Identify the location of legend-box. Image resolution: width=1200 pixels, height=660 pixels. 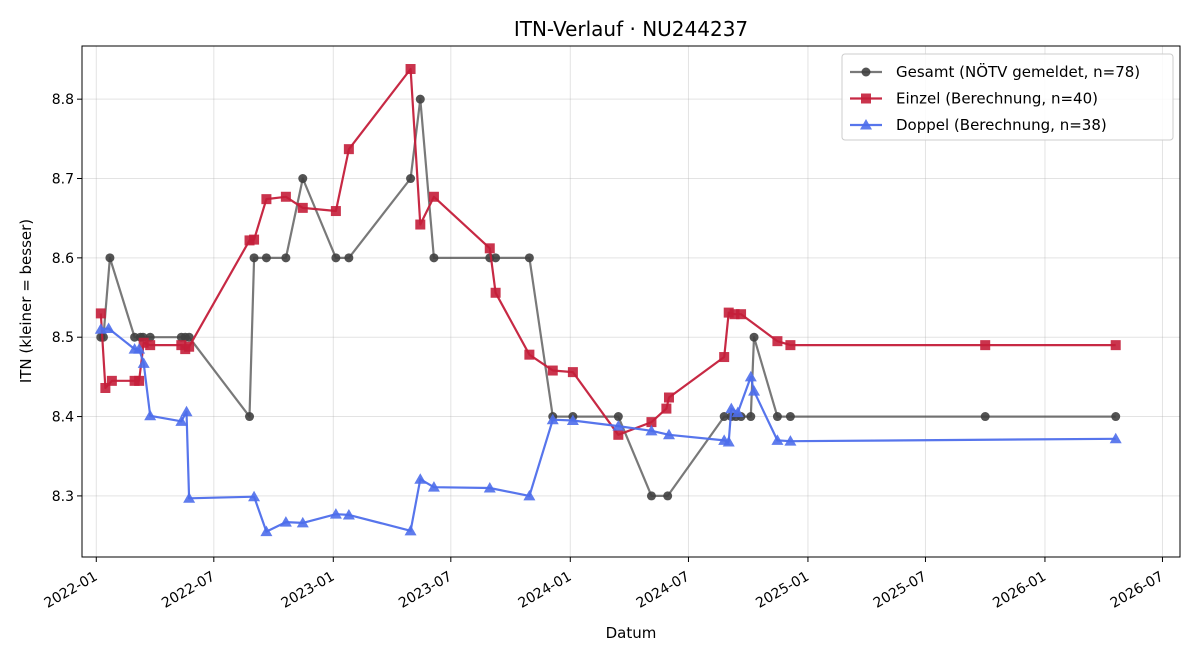
(1007, 97).